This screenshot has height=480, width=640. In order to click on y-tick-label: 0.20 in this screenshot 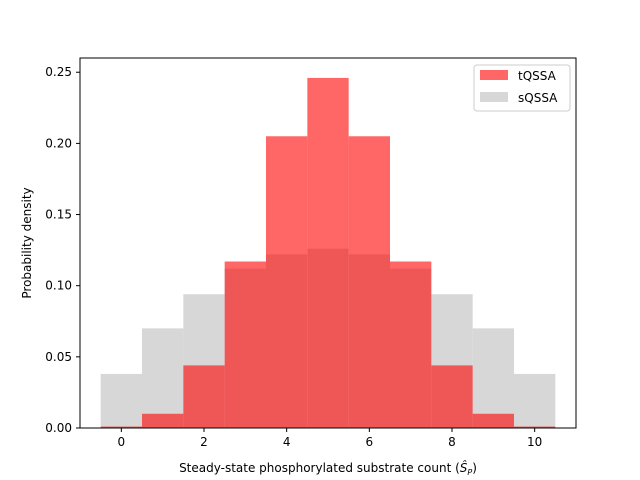, I will do `click(58, 143)`.